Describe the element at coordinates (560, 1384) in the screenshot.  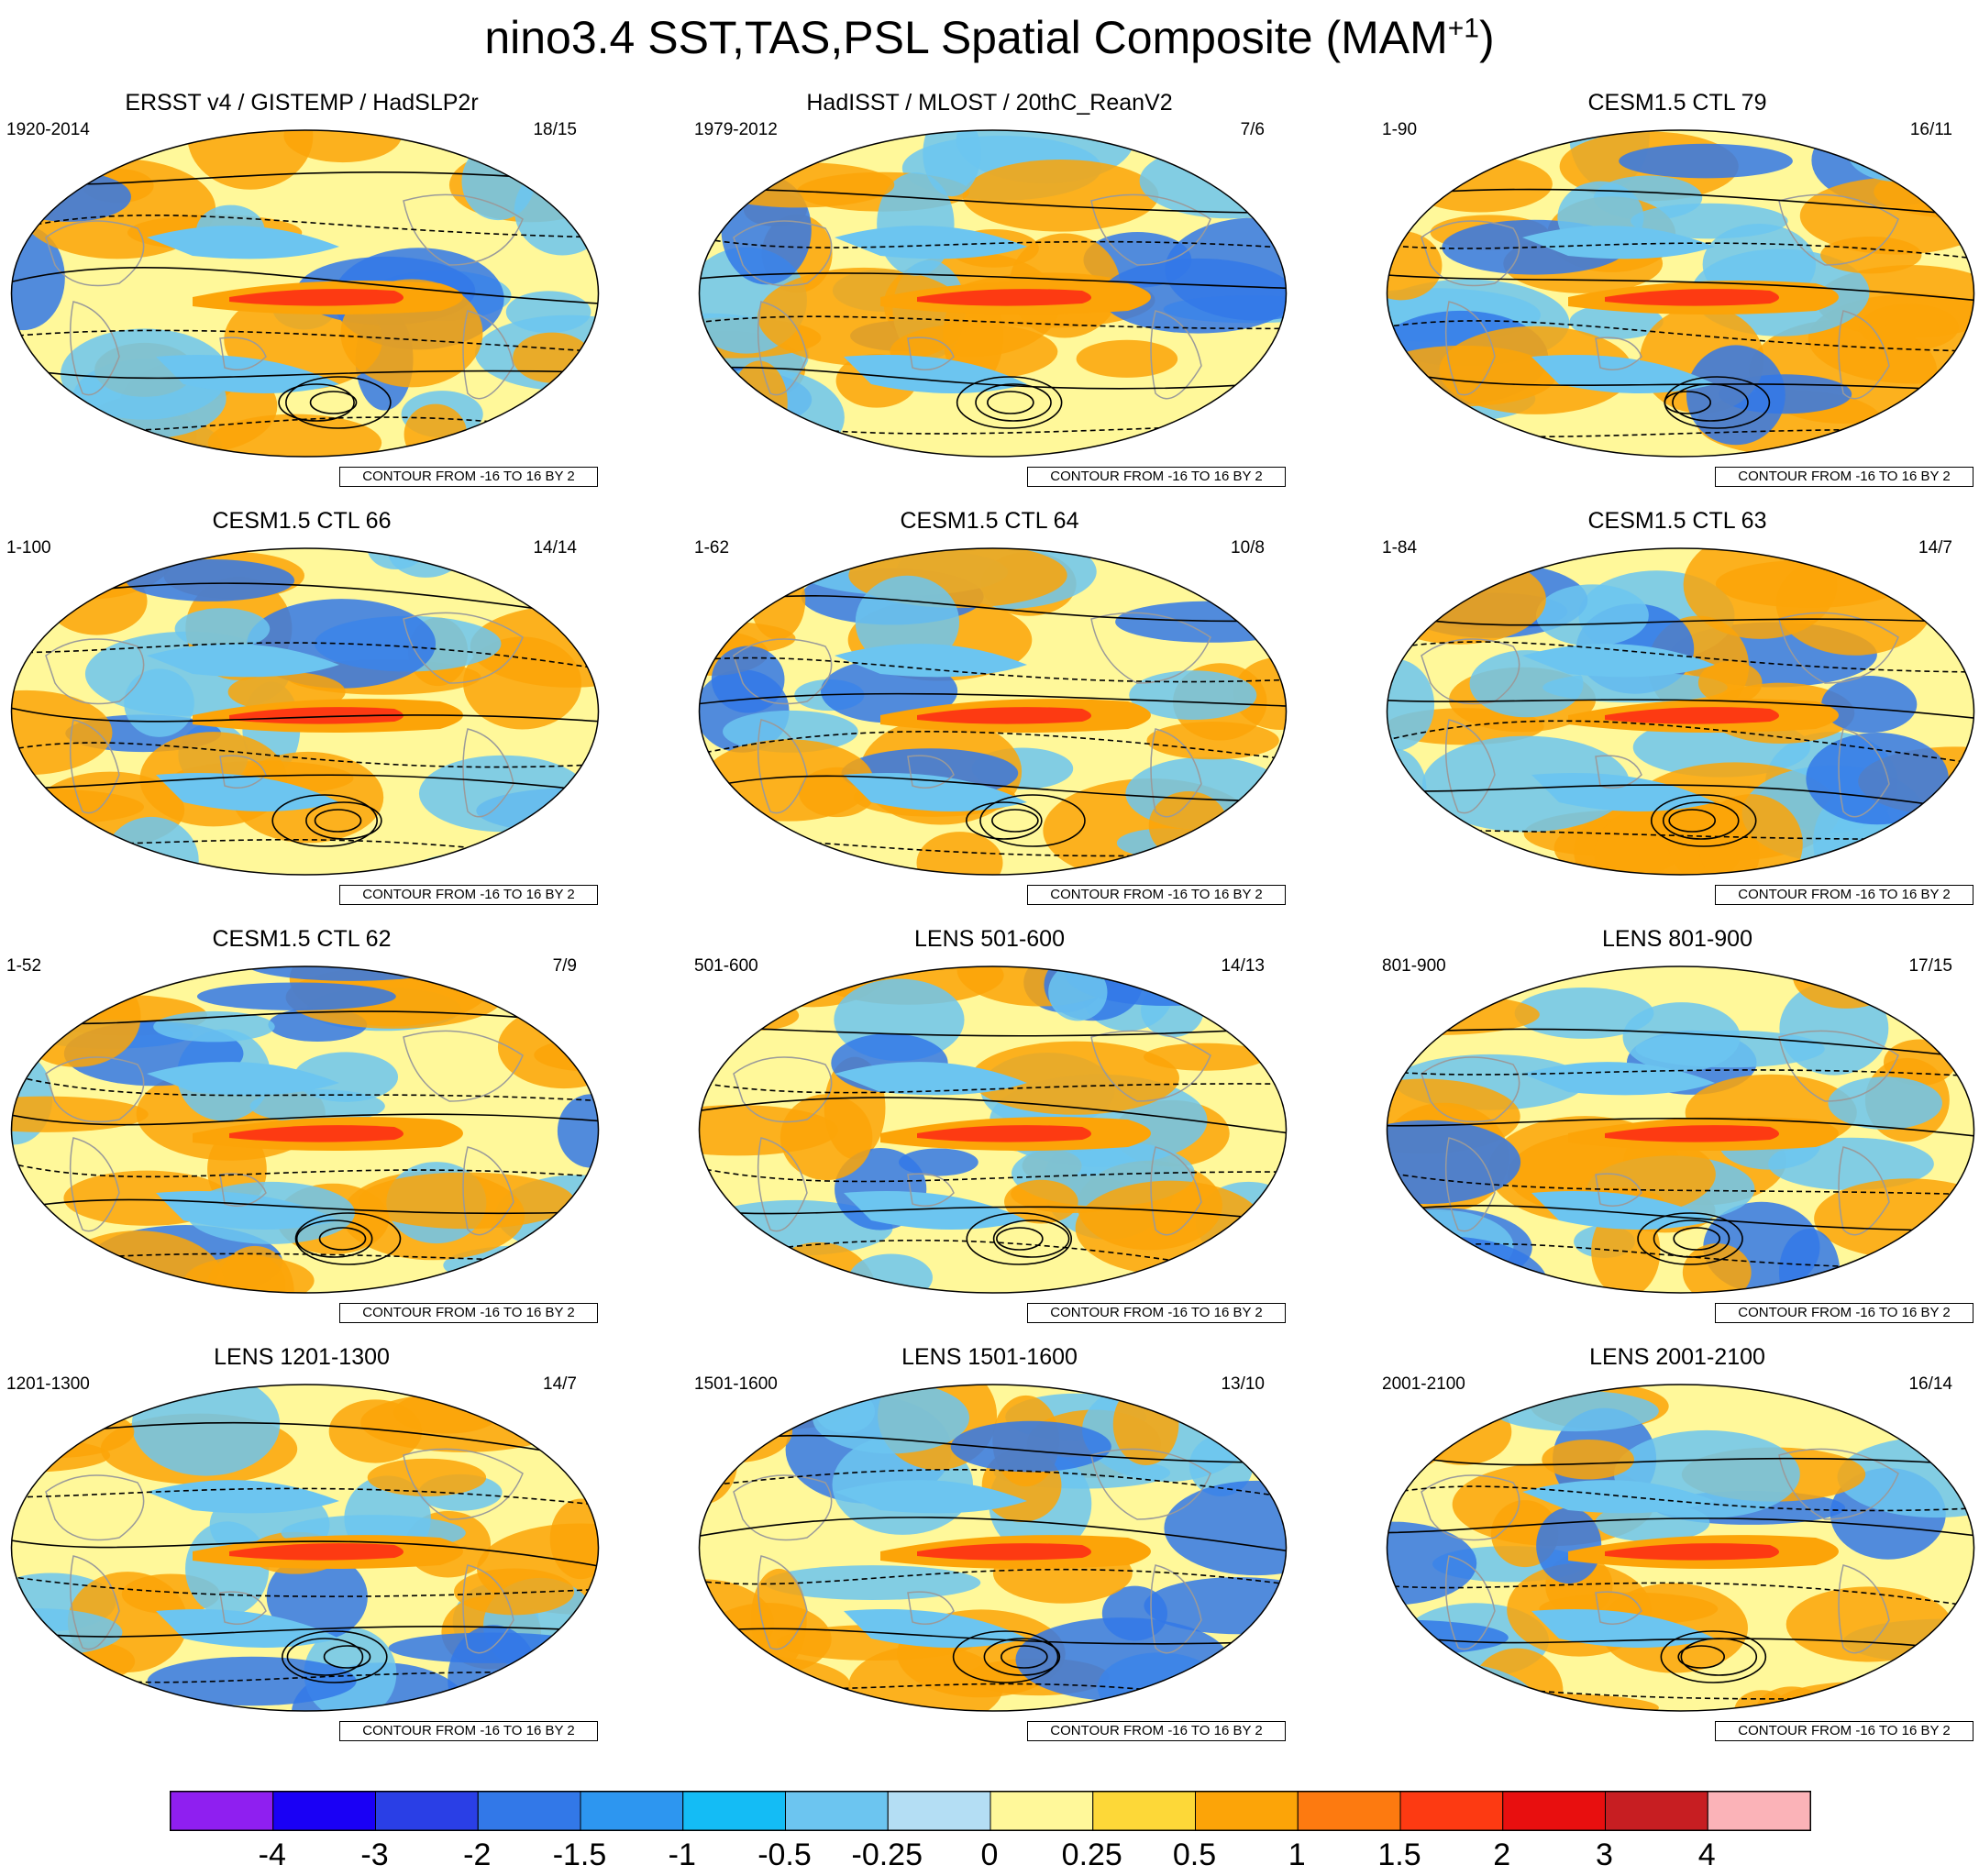
I see `panel-count-label: 14/7` at that location.